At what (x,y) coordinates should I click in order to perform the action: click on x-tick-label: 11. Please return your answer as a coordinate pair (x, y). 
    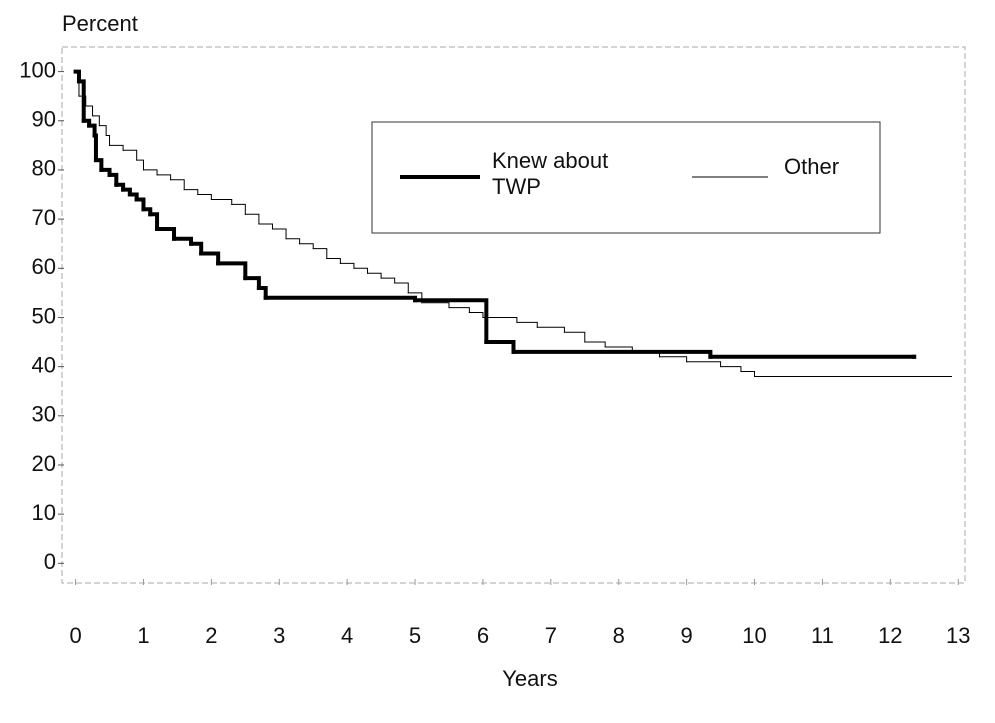
    Looking at the image, I should click on (822, 635).